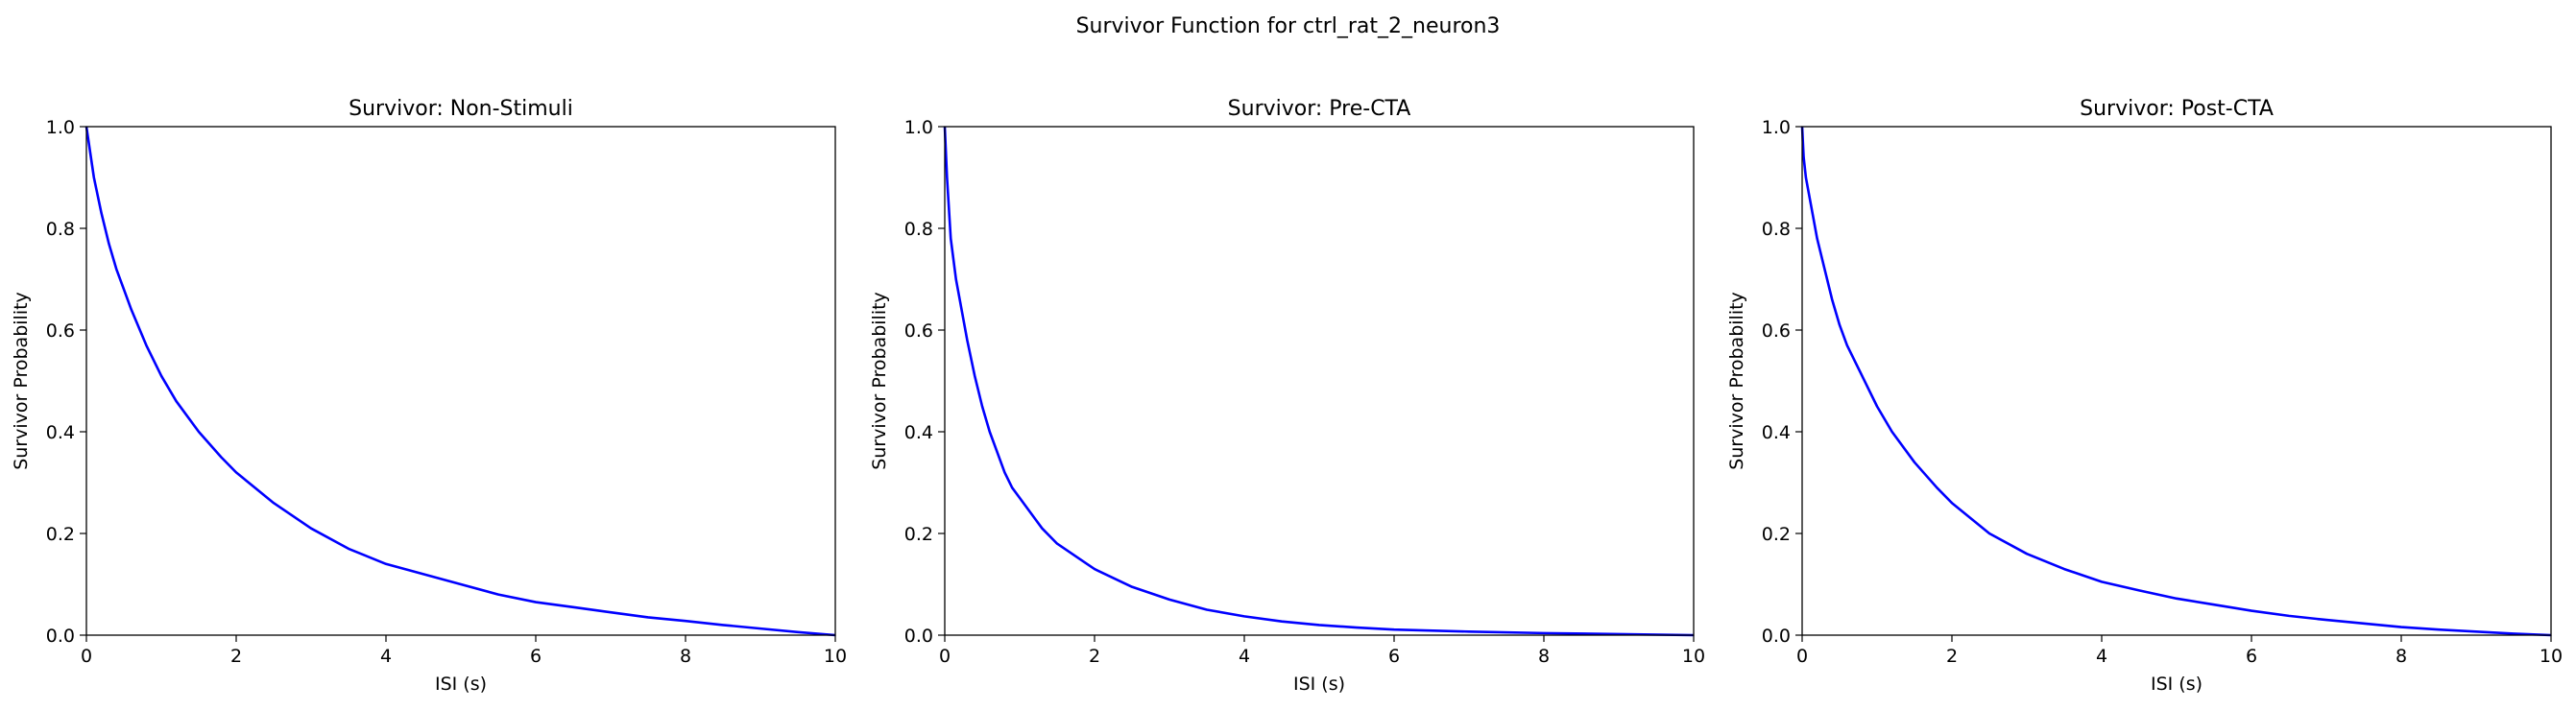 Image resolution: width=2576 pixels, height=710 pixels. I want to click on subplot-title: Survivor: Post-CTA, so click(2177, 109).